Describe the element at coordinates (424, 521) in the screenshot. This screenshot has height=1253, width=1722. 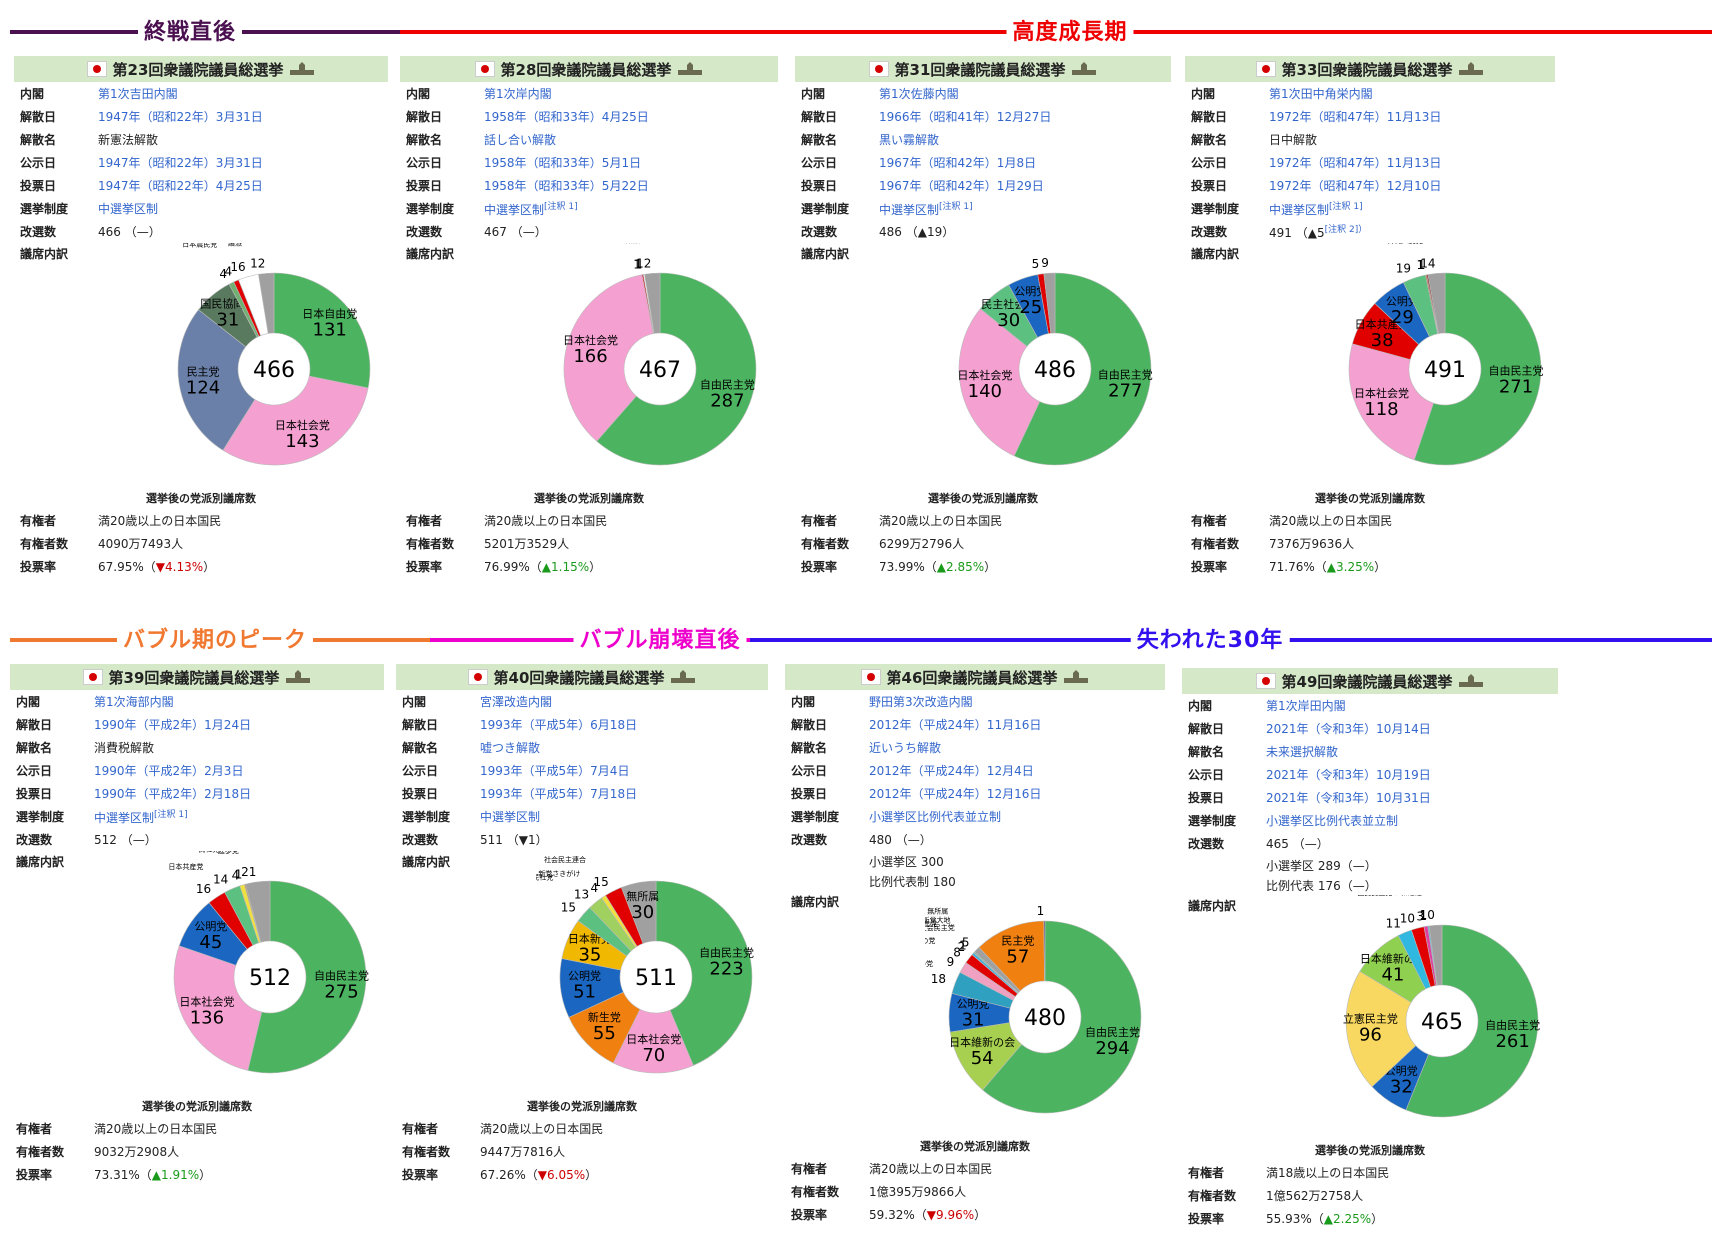
I see `eligible-row-label: 有権者` at that location.